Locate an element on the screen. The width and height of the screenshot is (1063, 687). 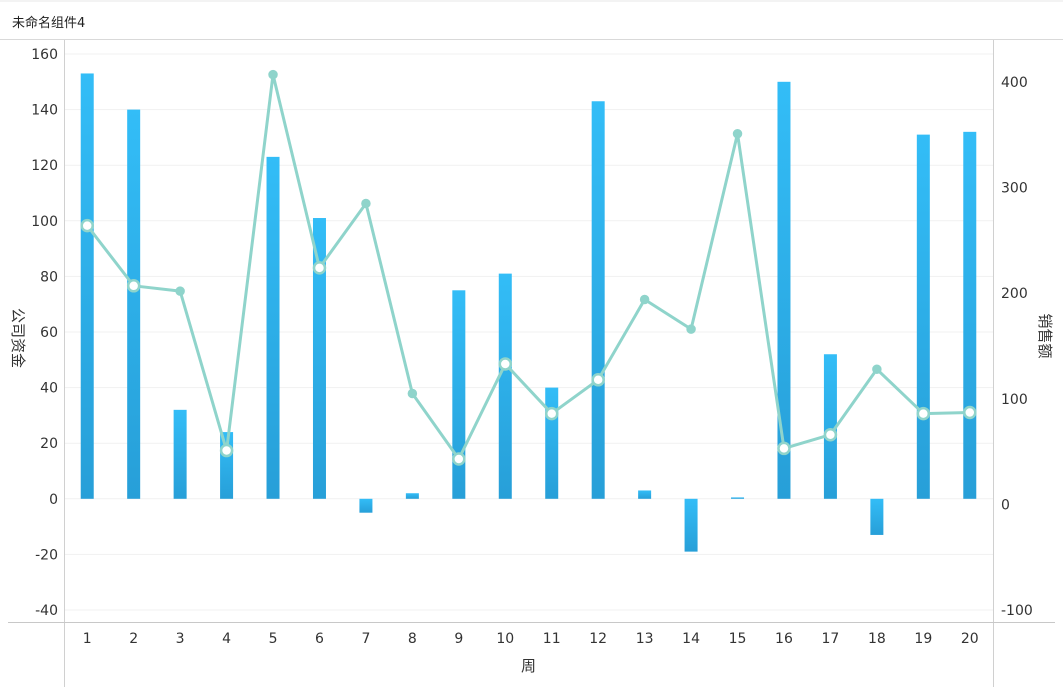
x-tick-label: 16 is located at coordinates (784, 639).